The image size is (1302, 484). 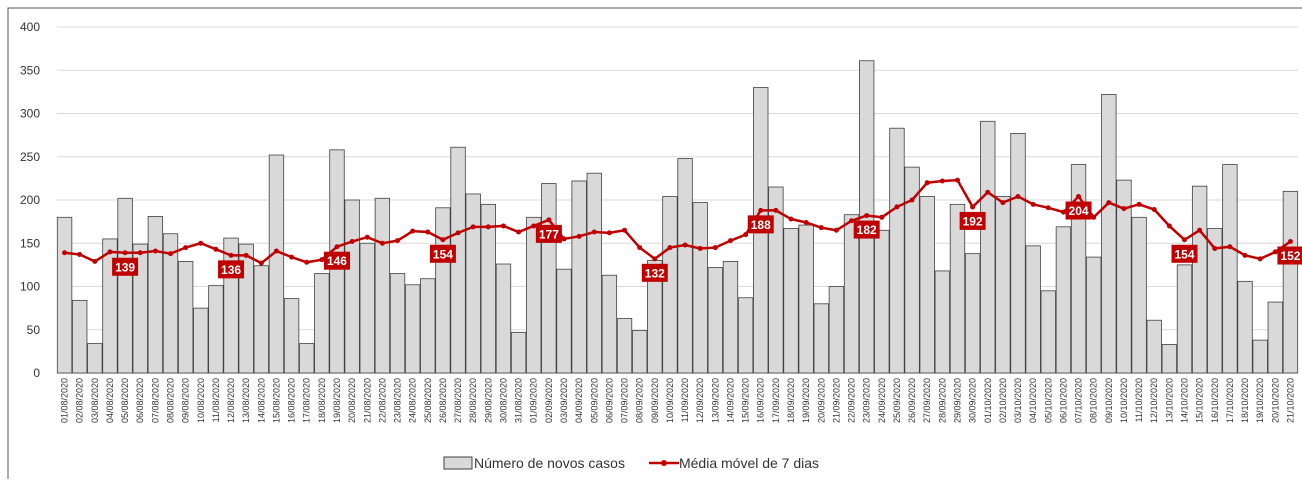 I want to click on data-label: 154, so click(x=443, y=254).